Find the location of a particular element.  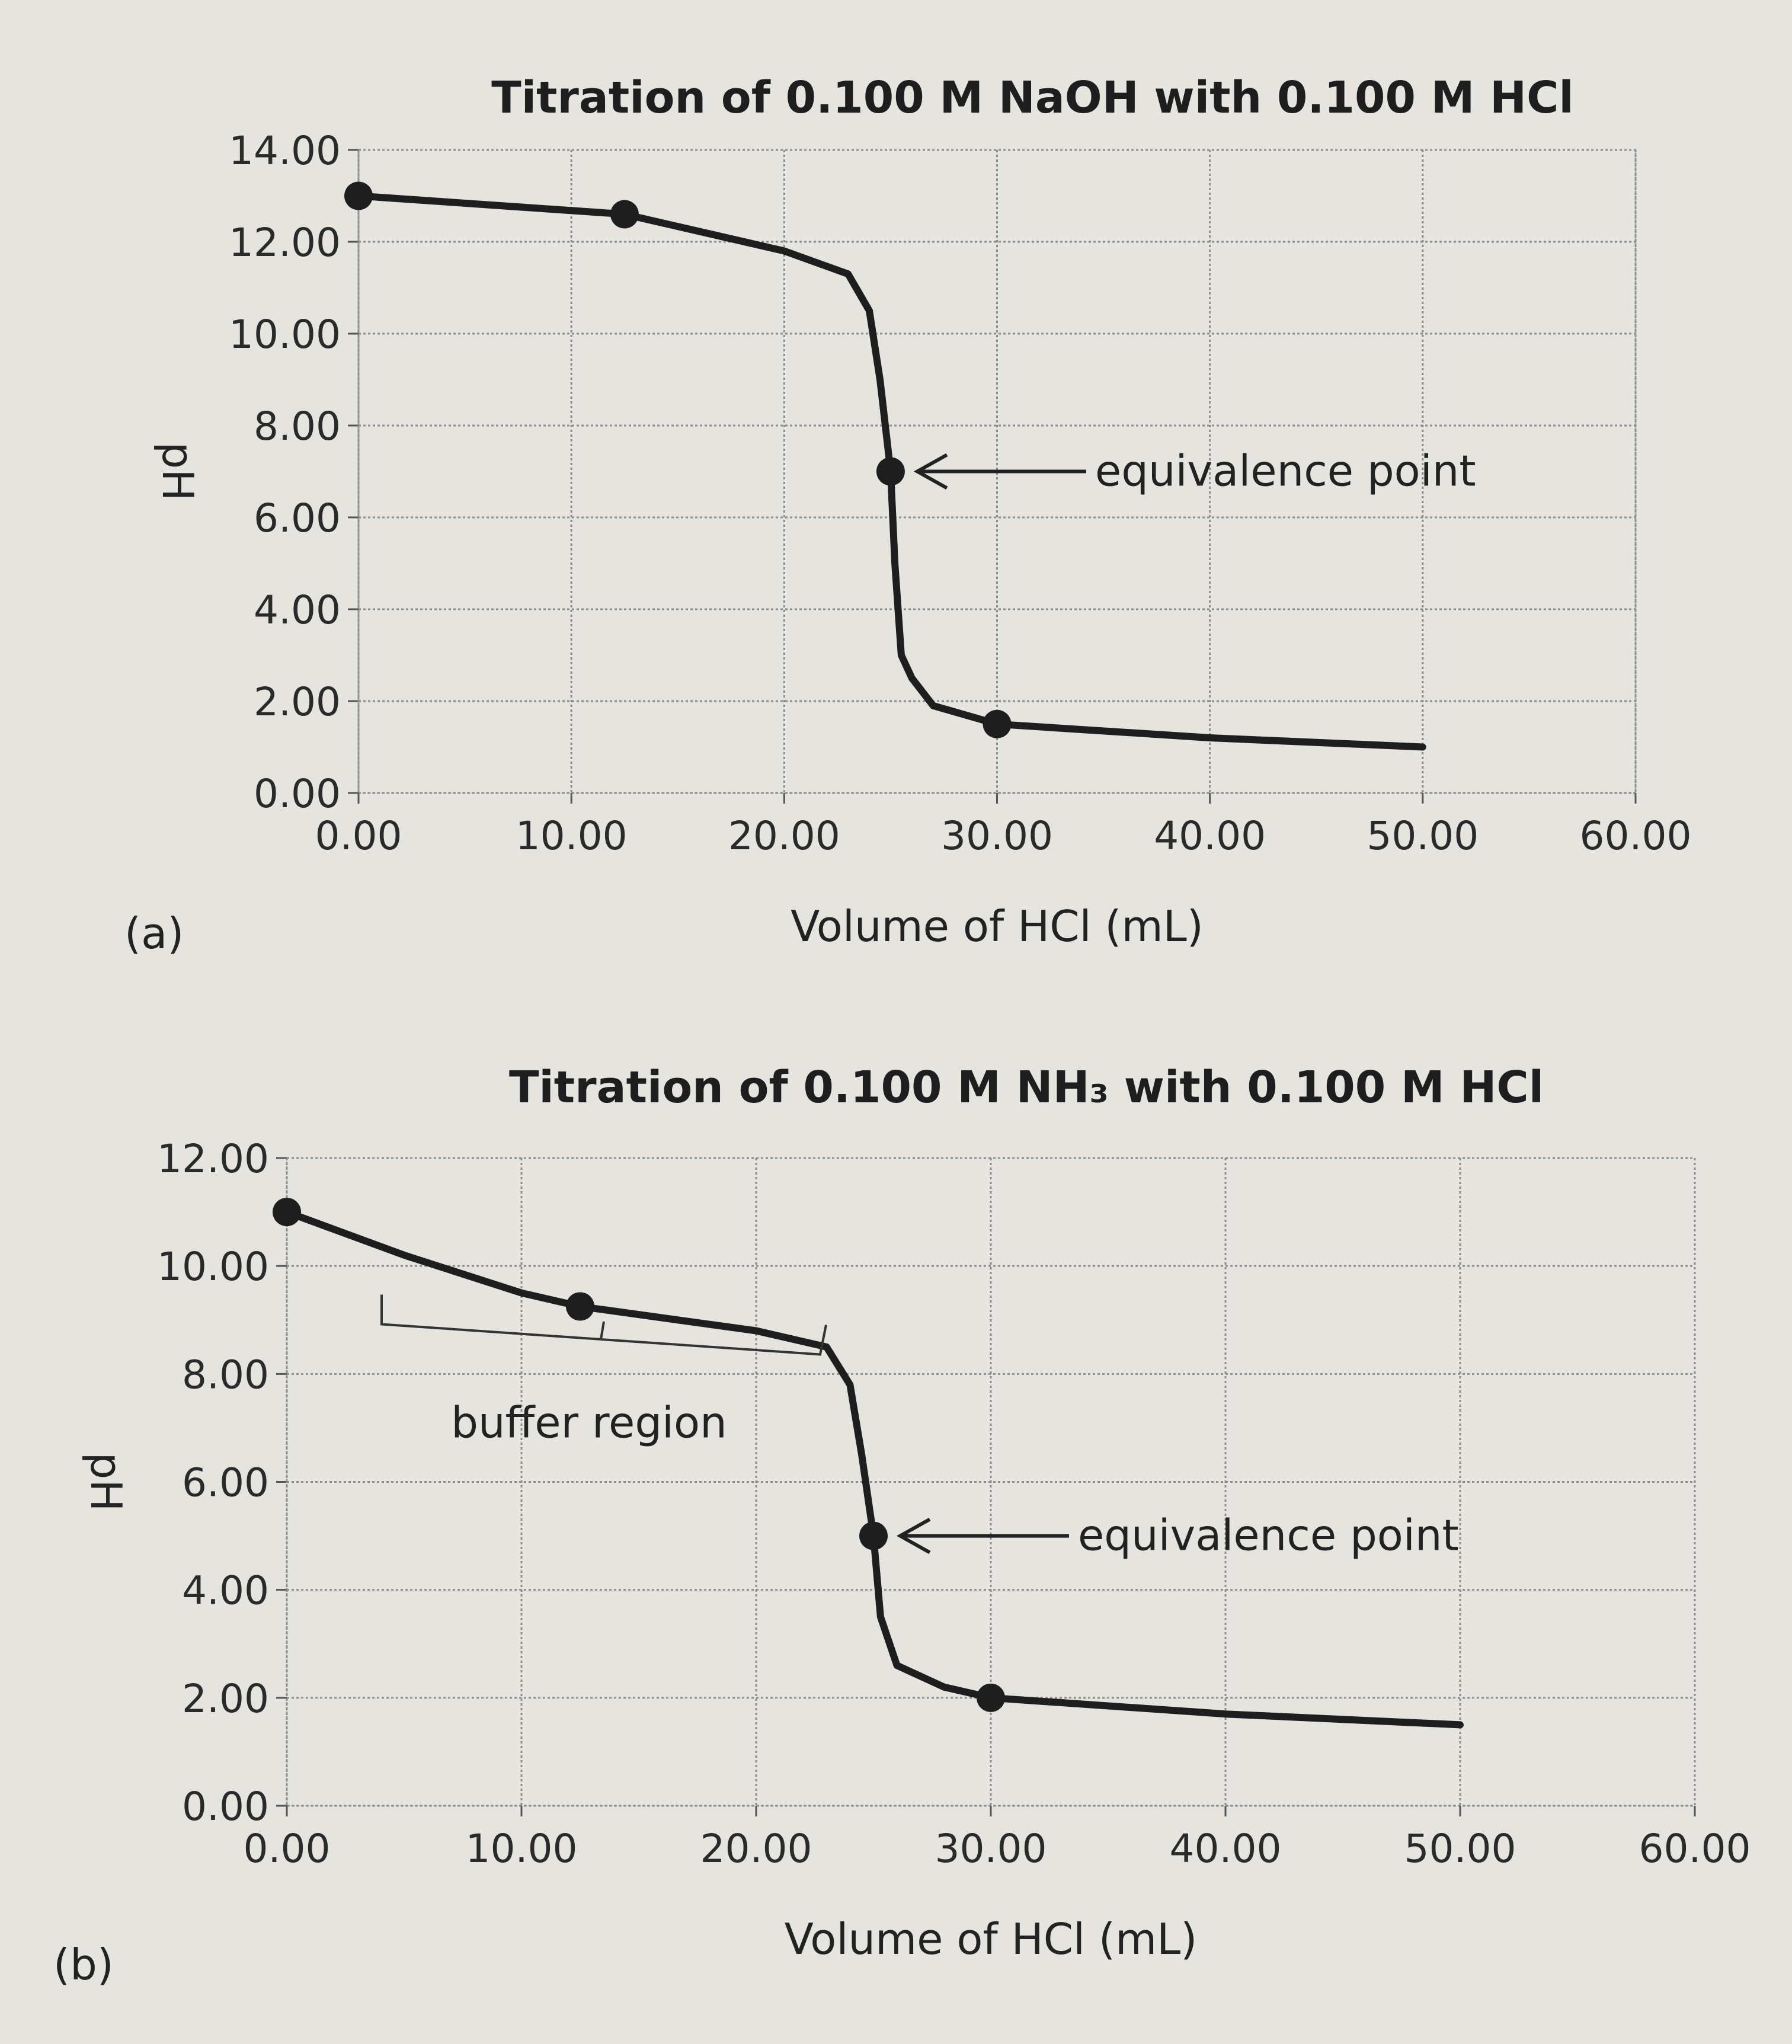

annotation: buffer region is located at coordinates (589, 1422).